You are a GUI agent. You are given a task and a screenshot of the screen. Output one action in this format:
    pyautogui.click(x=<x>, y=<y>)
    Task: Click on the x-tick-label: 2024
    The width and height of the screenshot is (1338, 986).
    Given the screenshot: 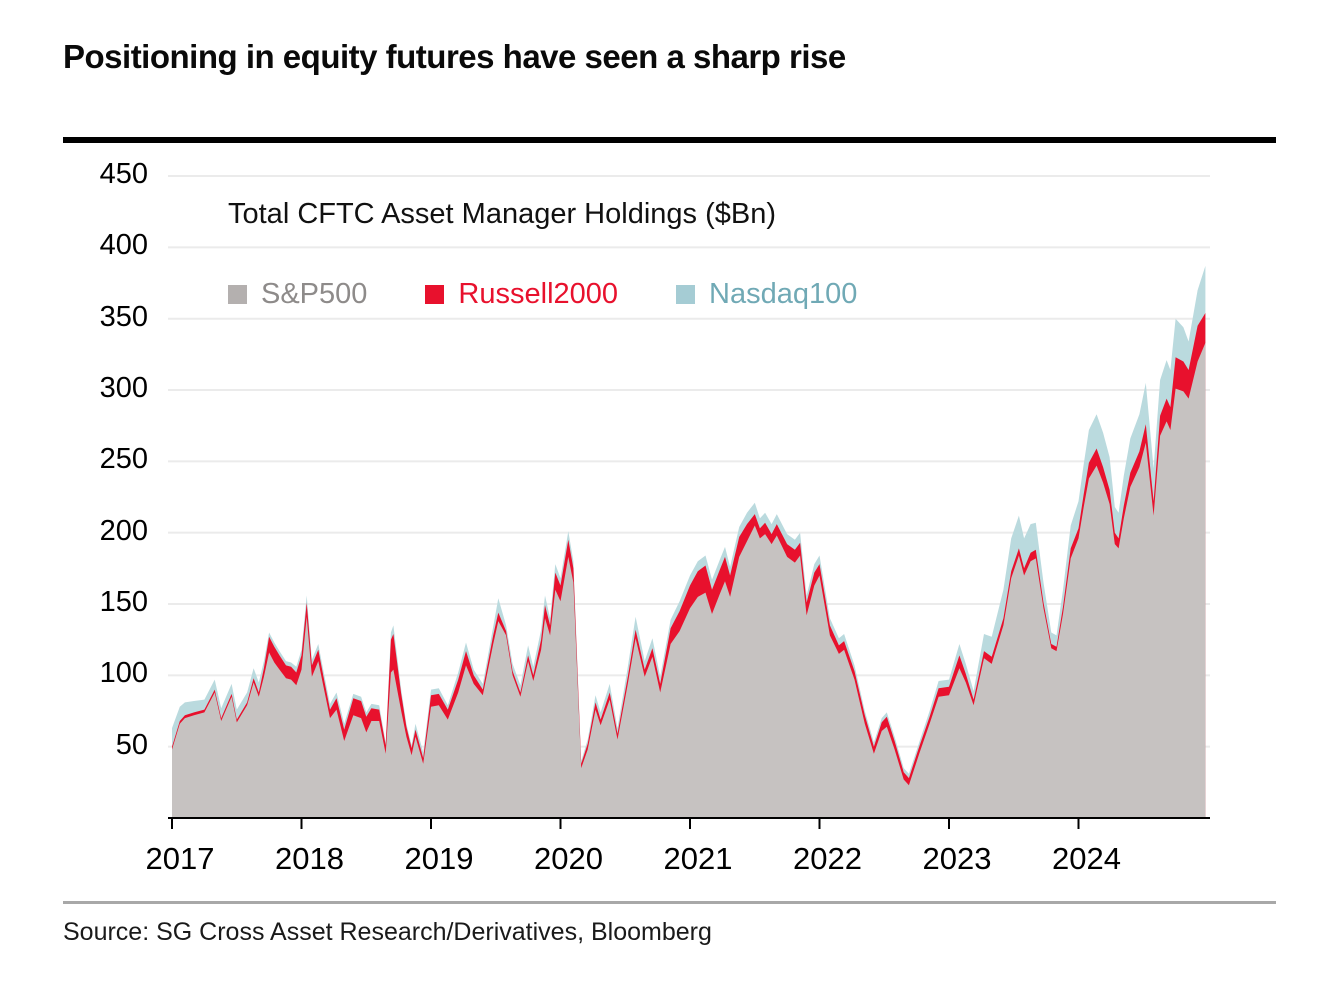 What is the action you would take?
    pyautogui.click(x=1086, y=858)
    